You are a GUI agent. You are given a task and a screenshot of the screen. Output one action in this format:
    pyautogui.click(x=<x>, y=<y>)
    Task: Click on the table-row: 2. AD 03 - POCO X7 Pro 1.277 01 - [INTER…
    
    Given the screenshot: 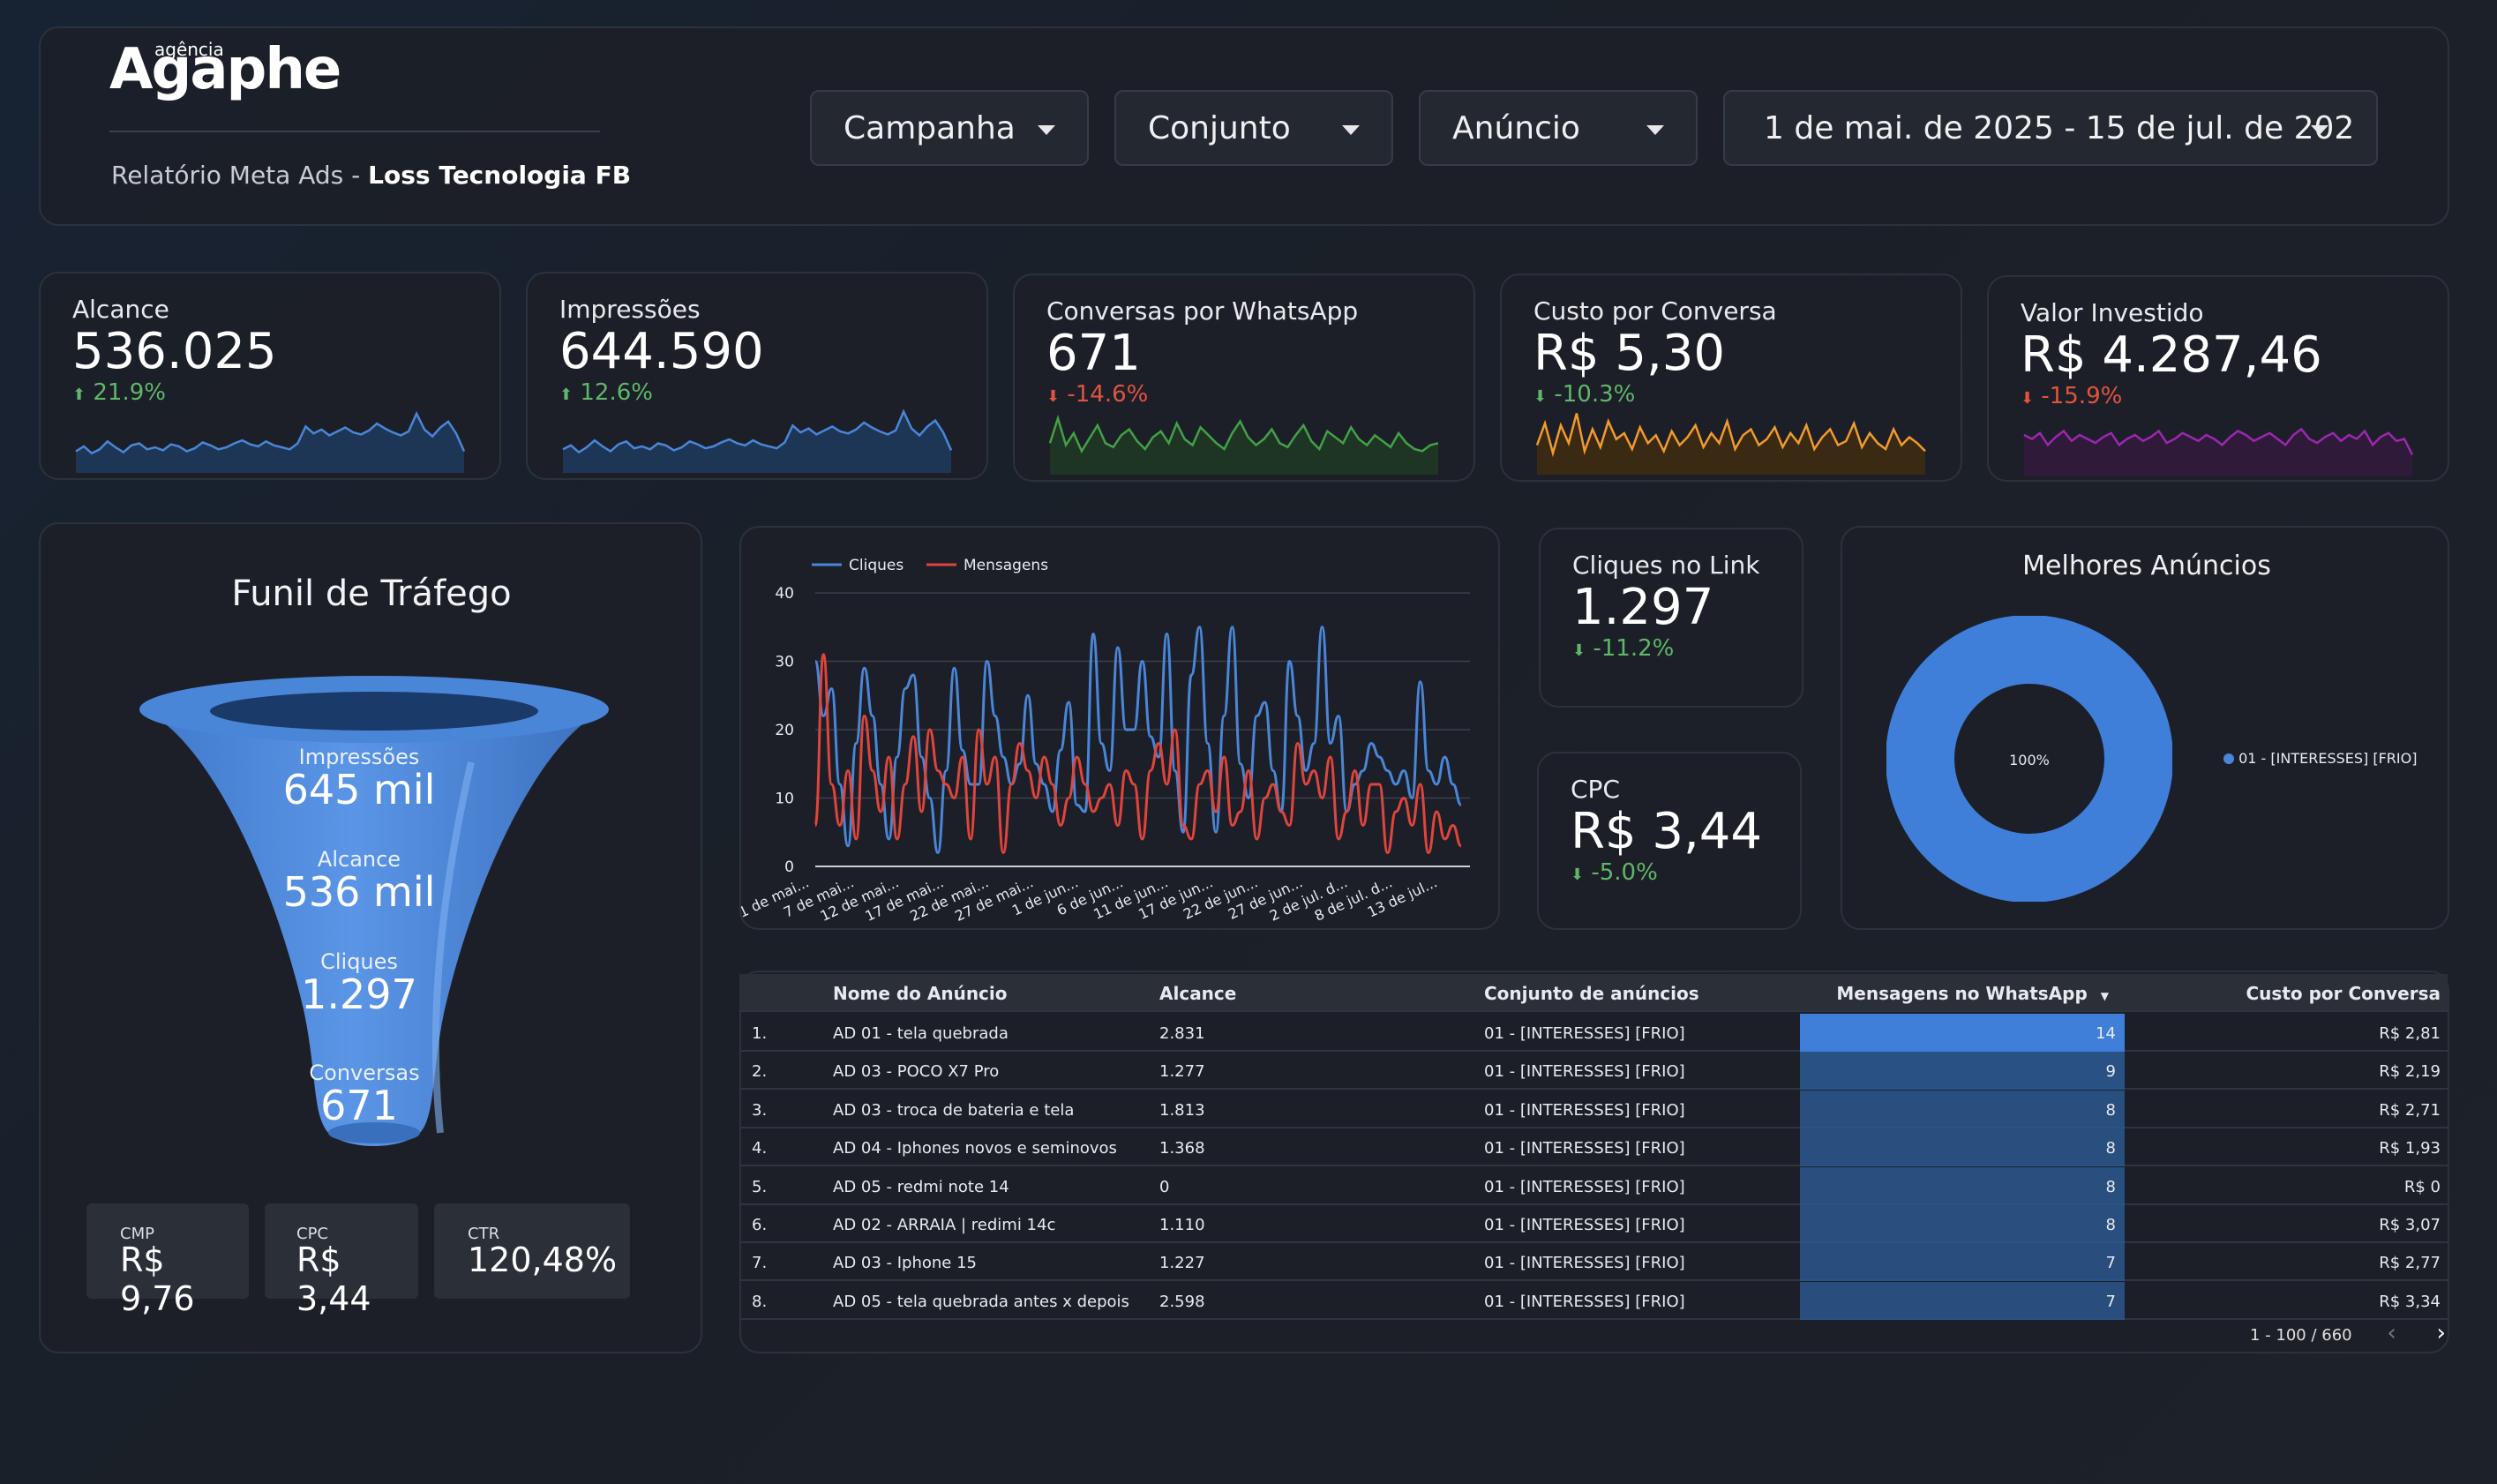 What is the action you would take?
    pyautogui.click(x=1593, y=1071)
    